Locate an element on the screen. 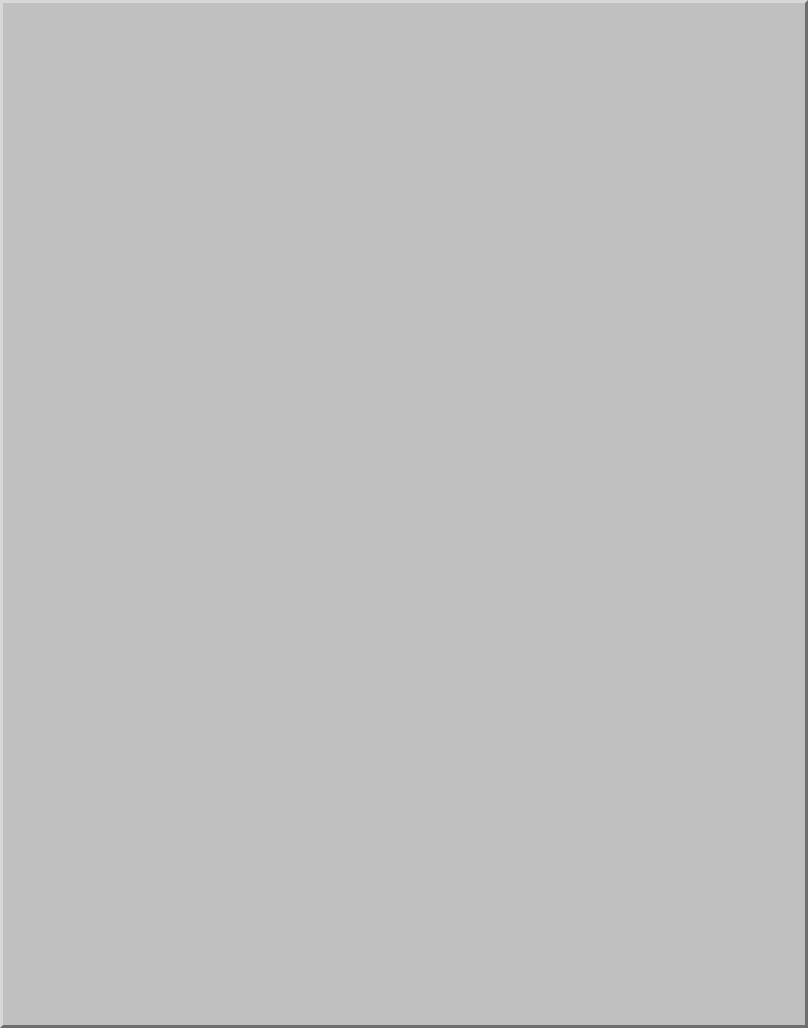 The height and width of the screenshot is (1028, 808). center-spinner-up is located at coordinates (518, 65).